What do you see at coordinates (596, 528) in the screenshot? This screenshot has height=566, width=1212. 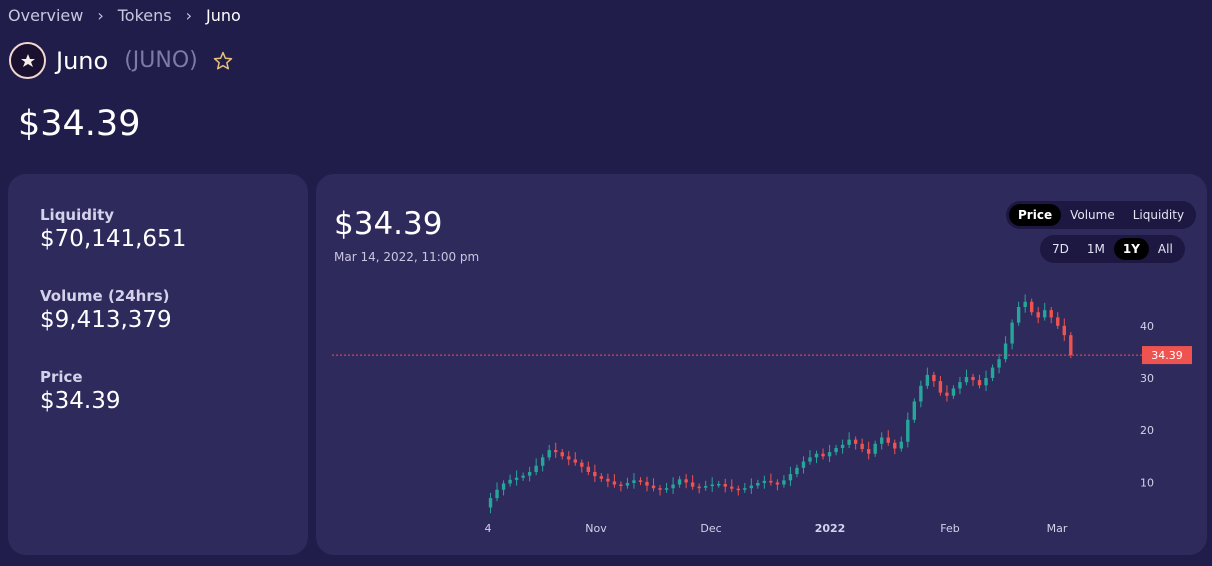 I see `x-tick-label: Nov` at bounding box center [596, 528].